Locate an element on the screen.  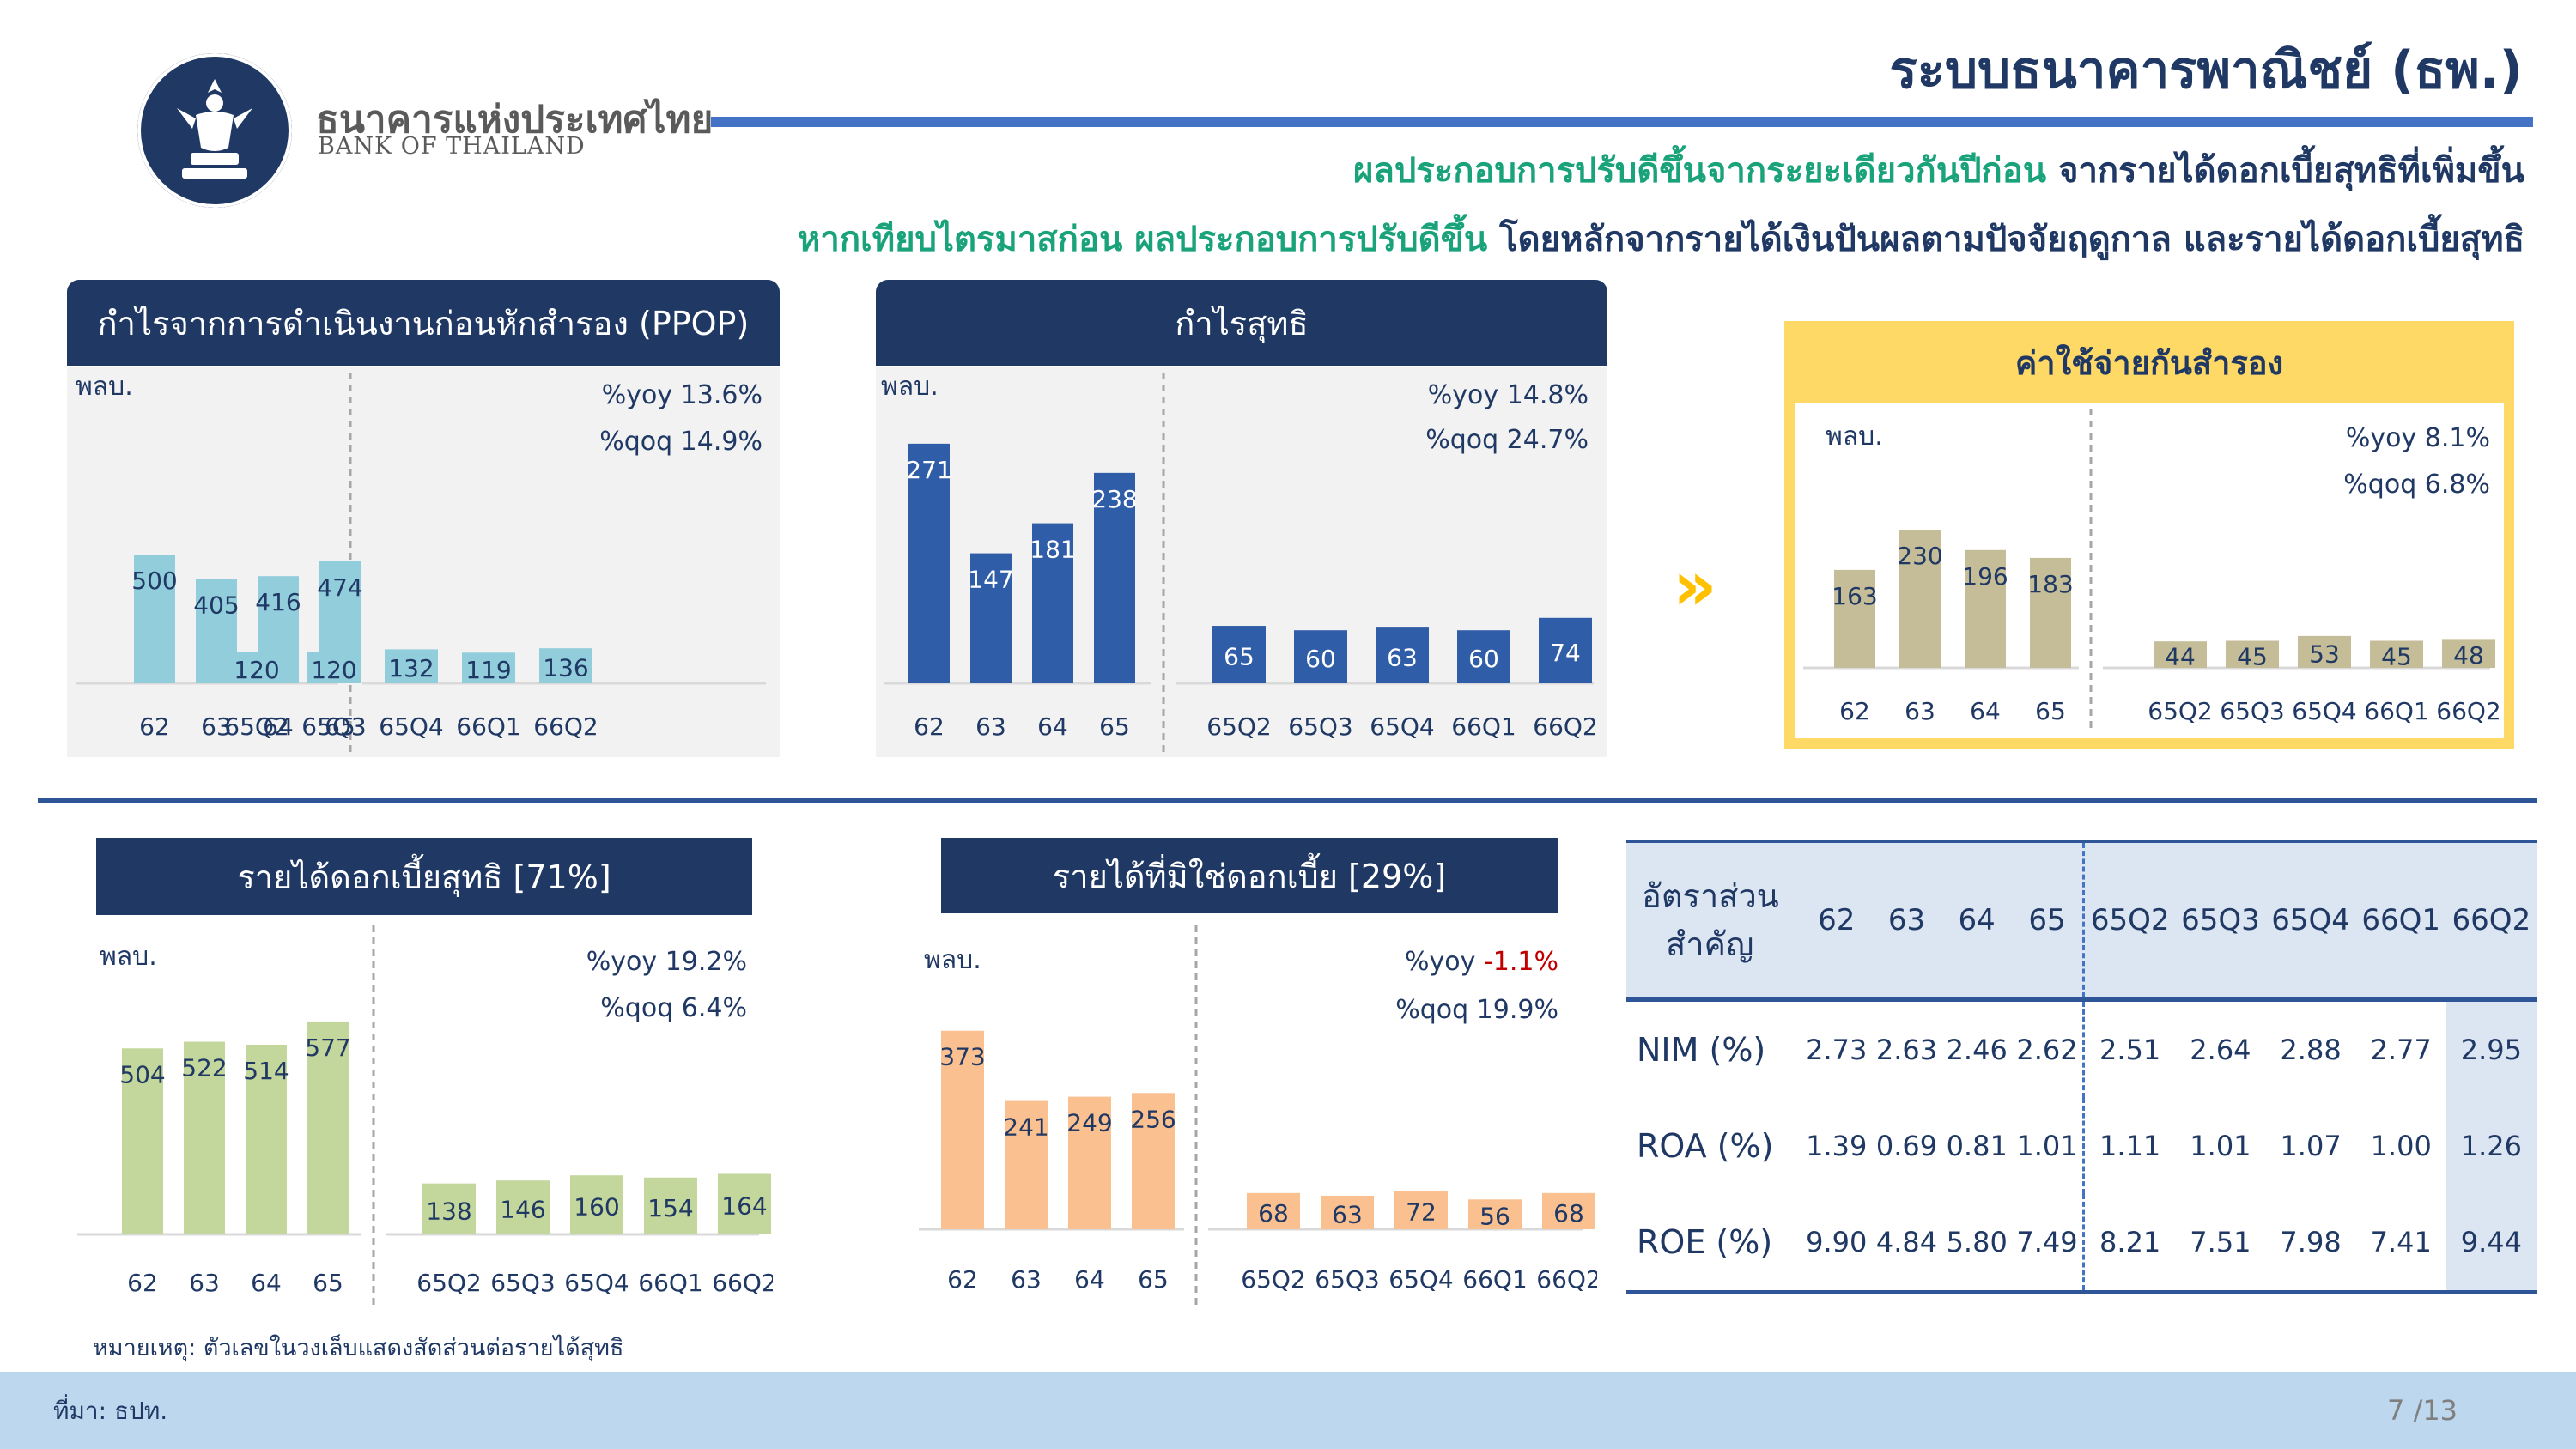
yoy-label: %yoy 8.1% is located at coordinates (2418, 438).